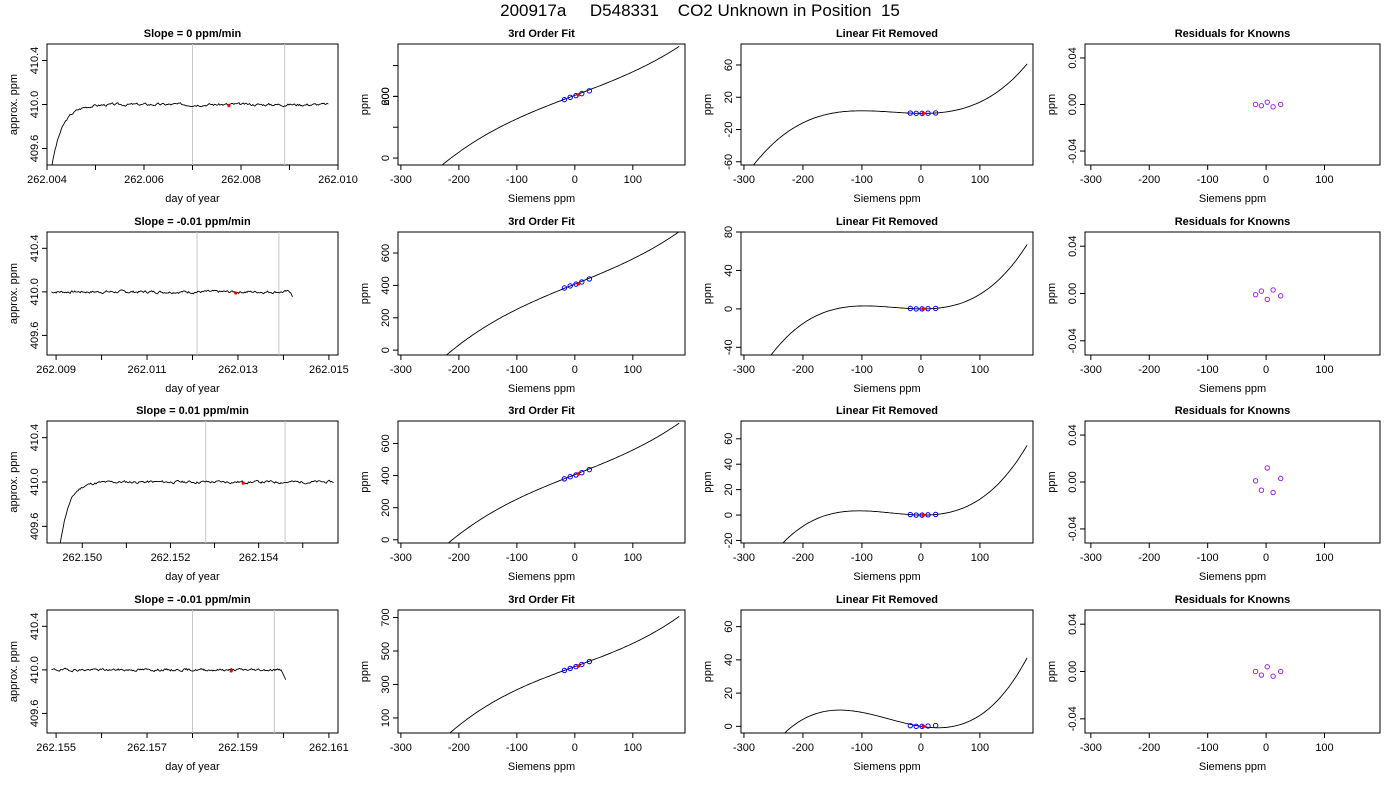 The height and width of the screenshot is (800, 1400). Describe the element at coordinates (729, 232) in the screenshot. I see `y-tick-label: 80` at that location.